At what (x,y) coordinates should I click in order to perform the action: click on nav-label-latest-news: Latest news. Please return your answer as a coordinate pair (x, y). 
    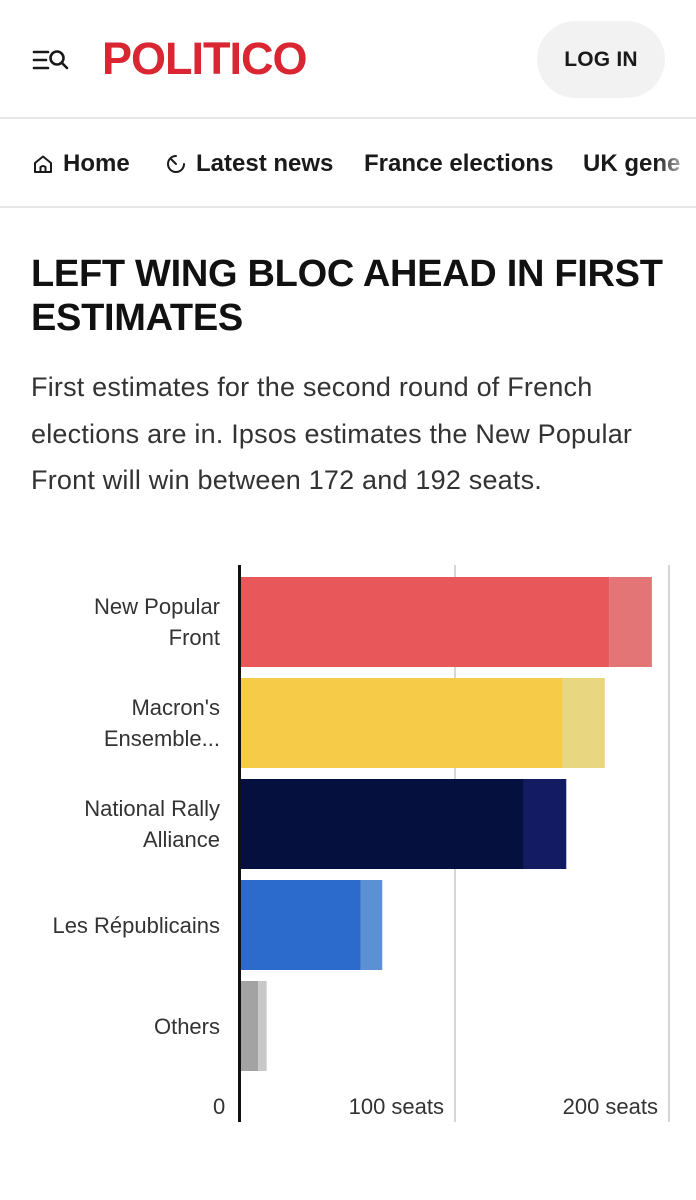
    Looking at the image, I should click on (265, 163).